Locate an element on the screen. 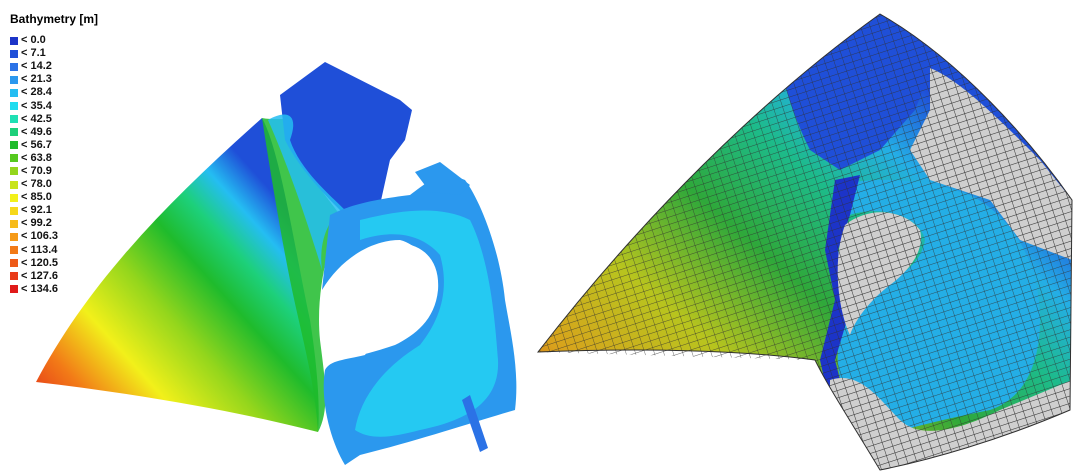 This screenshot has width=1078, height=474. legend-label: < 120.5 is located at coordinates (40, 262).